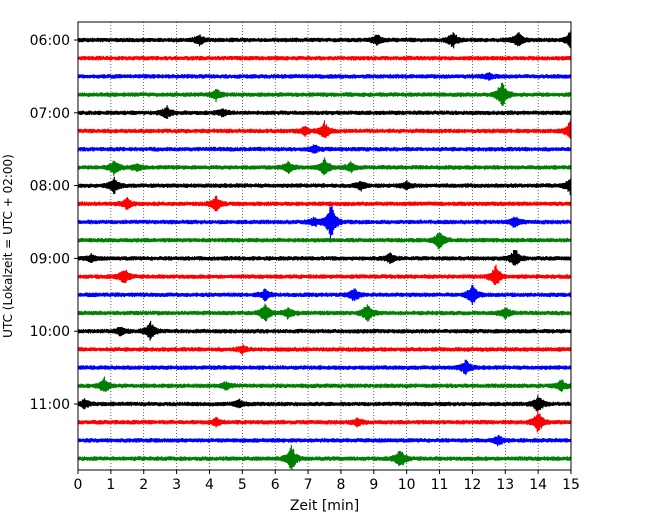  I want to click on x-tick-label: 5, so click(242, 485).